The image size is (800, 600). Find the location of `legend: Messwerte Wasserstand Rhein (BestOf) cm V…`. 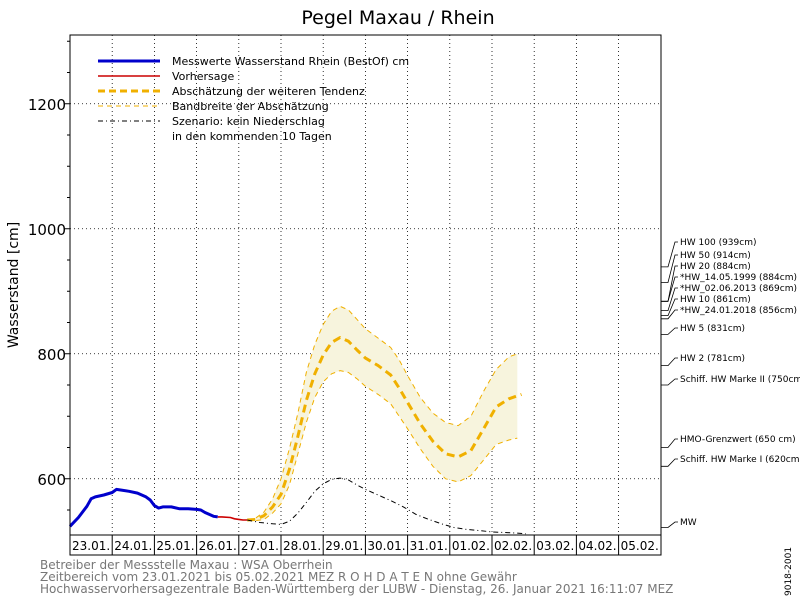

legend: Messwerte Wasserstand Rhein (BestOf) cm V… is located at coordinates (253, 99).